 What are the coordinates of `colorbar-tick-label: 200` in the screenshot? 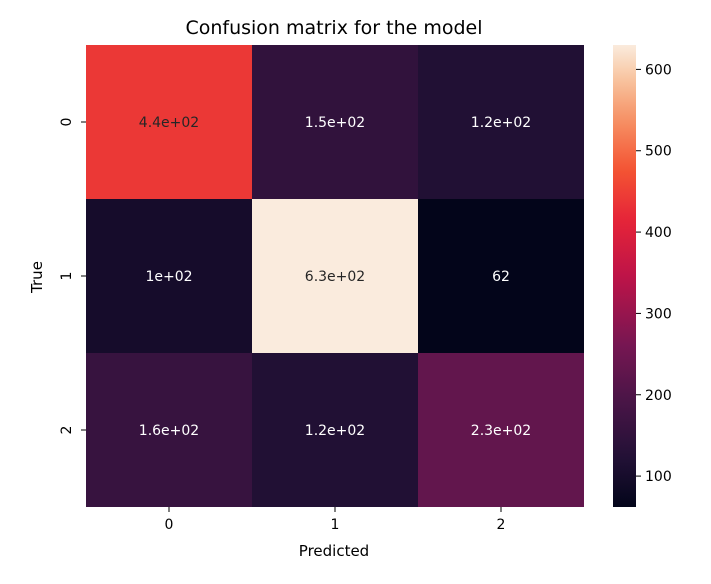 It's located at (658, 396).